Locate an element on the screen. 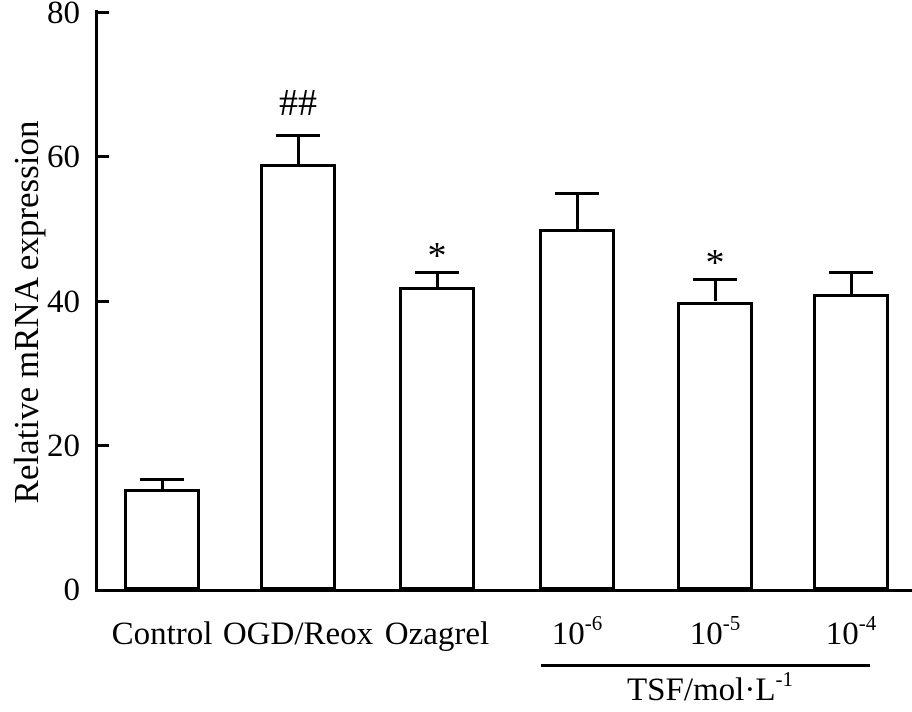 This screenshot has width=912, height=712. x-axis-label-4: 10⁻⁵ is located at coordinates (715, 631).